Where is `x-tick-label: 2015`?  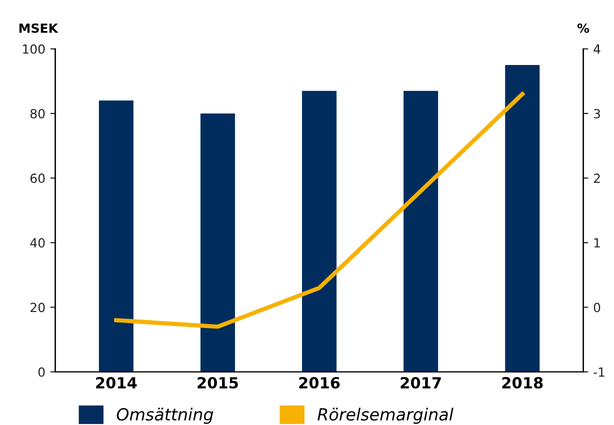
x-tick-label: 2015 is located at coordinates (218, 383).